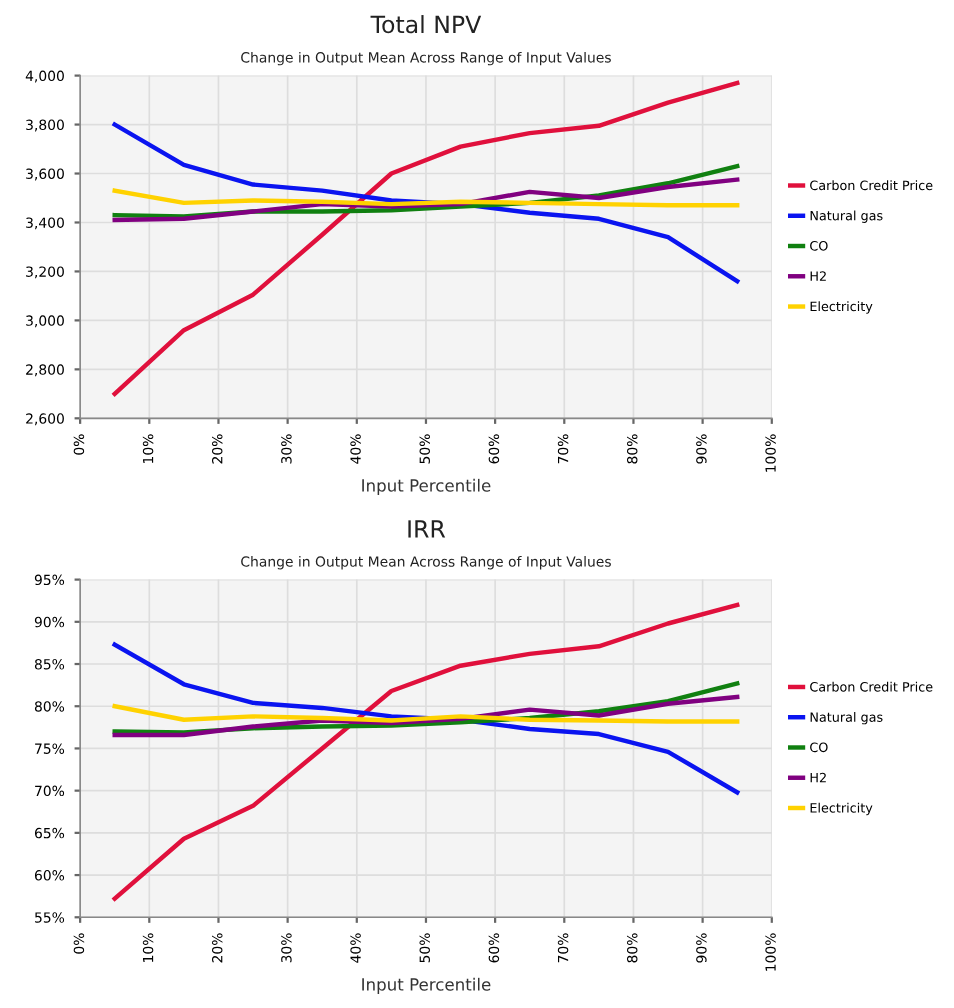  I want to click on chart-title: Total NPV, so click(426, 24).